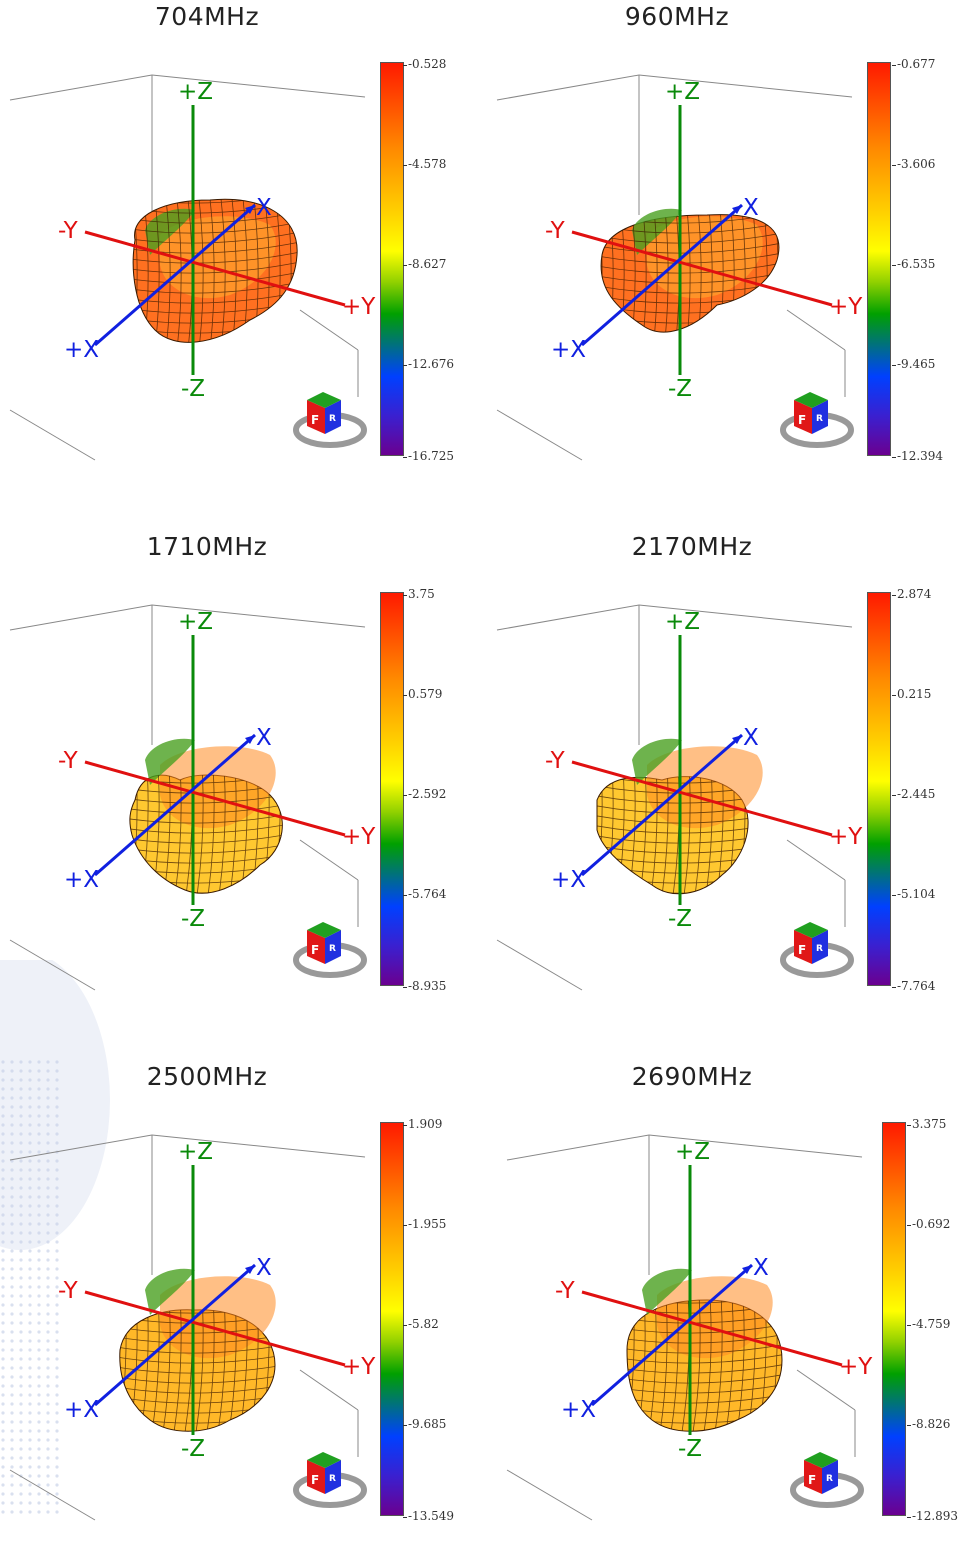 The width and height of the screenshot is (965, 1565). What do you see at coordinates (928, 1324) in the screenshot?
I see `colorbar-tick-label: -4.759` at bounding box center [928, 1324].